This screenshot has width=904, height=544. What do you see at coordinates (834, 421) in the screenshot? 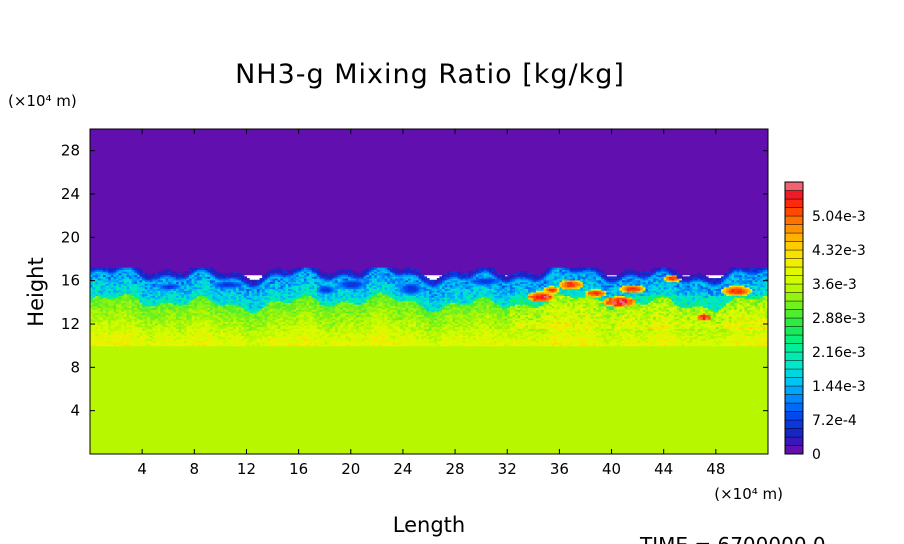
I see `colorbar-label: 7.2e-4` at bounding box center [834, 421].